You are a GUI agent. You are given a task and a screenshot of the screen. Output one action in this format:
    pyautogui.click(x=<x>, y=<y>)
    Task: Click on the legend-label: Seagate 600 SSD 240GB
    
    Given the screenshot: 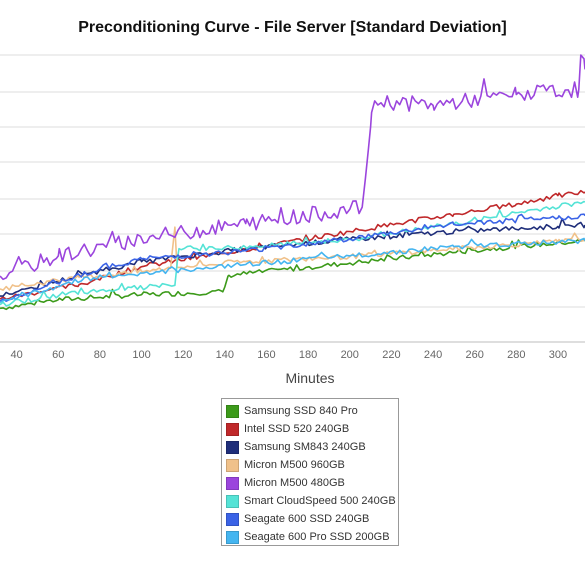 What is the action you would take?
    pyautogui.click(x=307, y=519)
    